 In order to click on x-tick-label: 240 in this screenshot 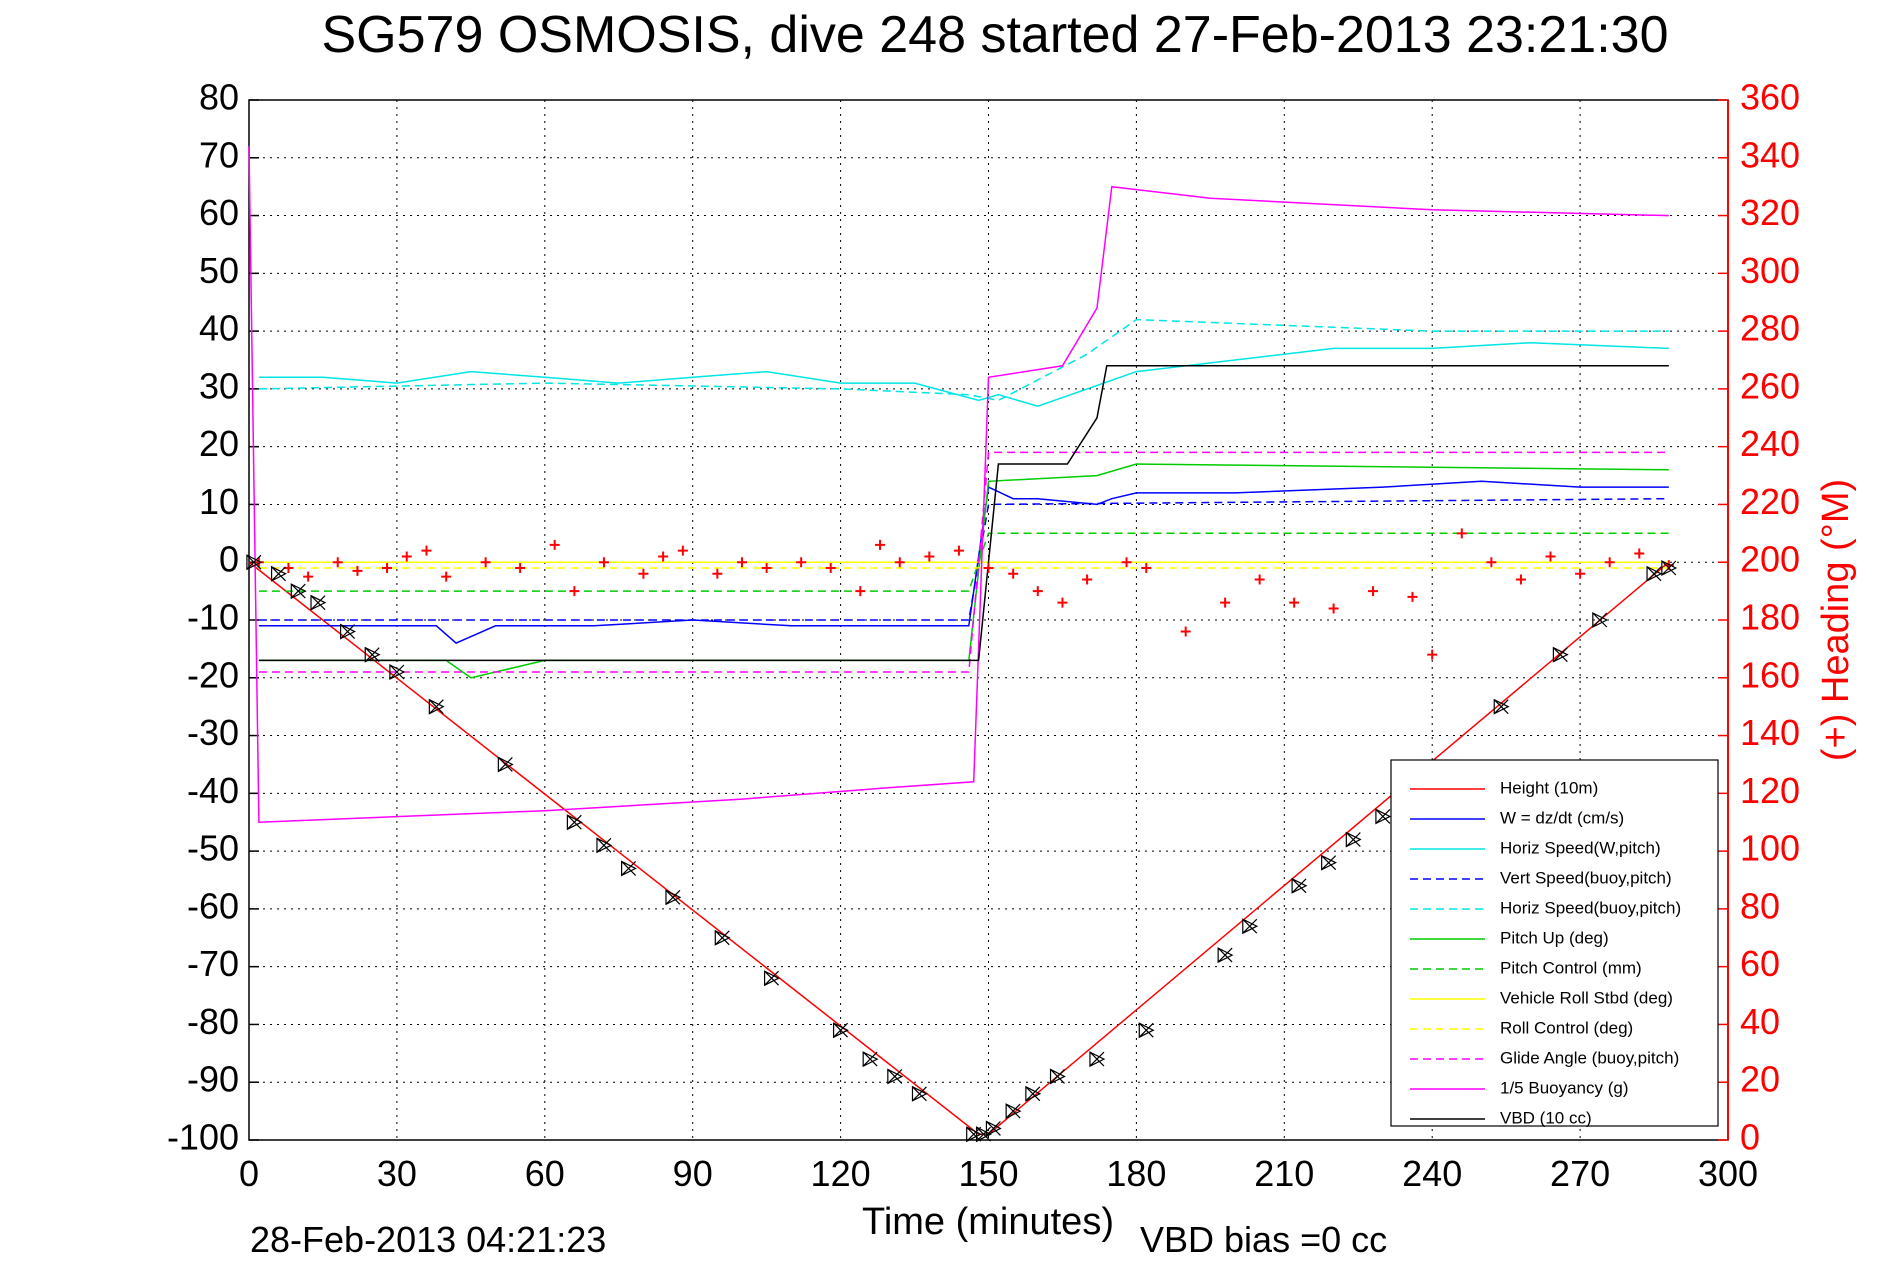, I will do `click(1432, 1173)`.